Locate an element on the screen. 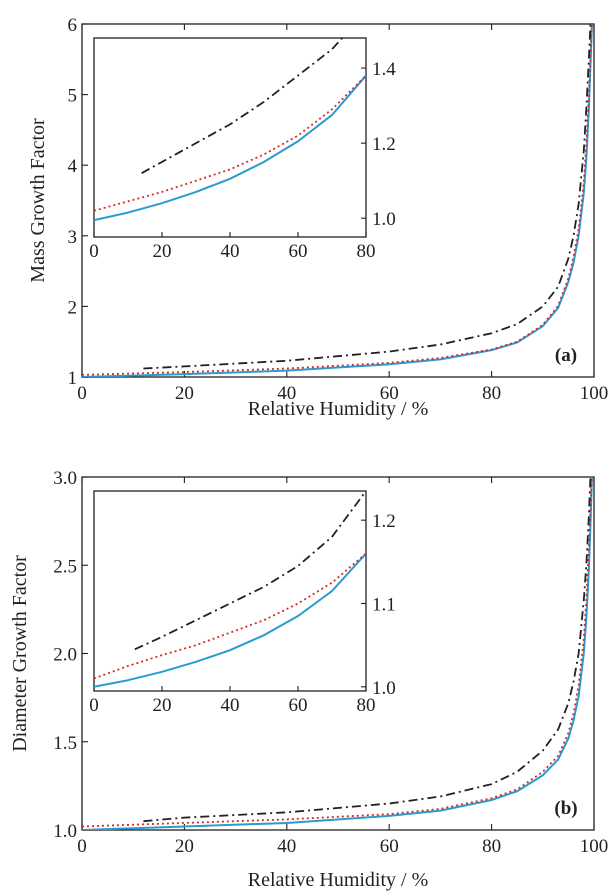 The width and height of the screenshot is (612, 895). y-tick-label: 3.0 is located at coordinates (65, 478).